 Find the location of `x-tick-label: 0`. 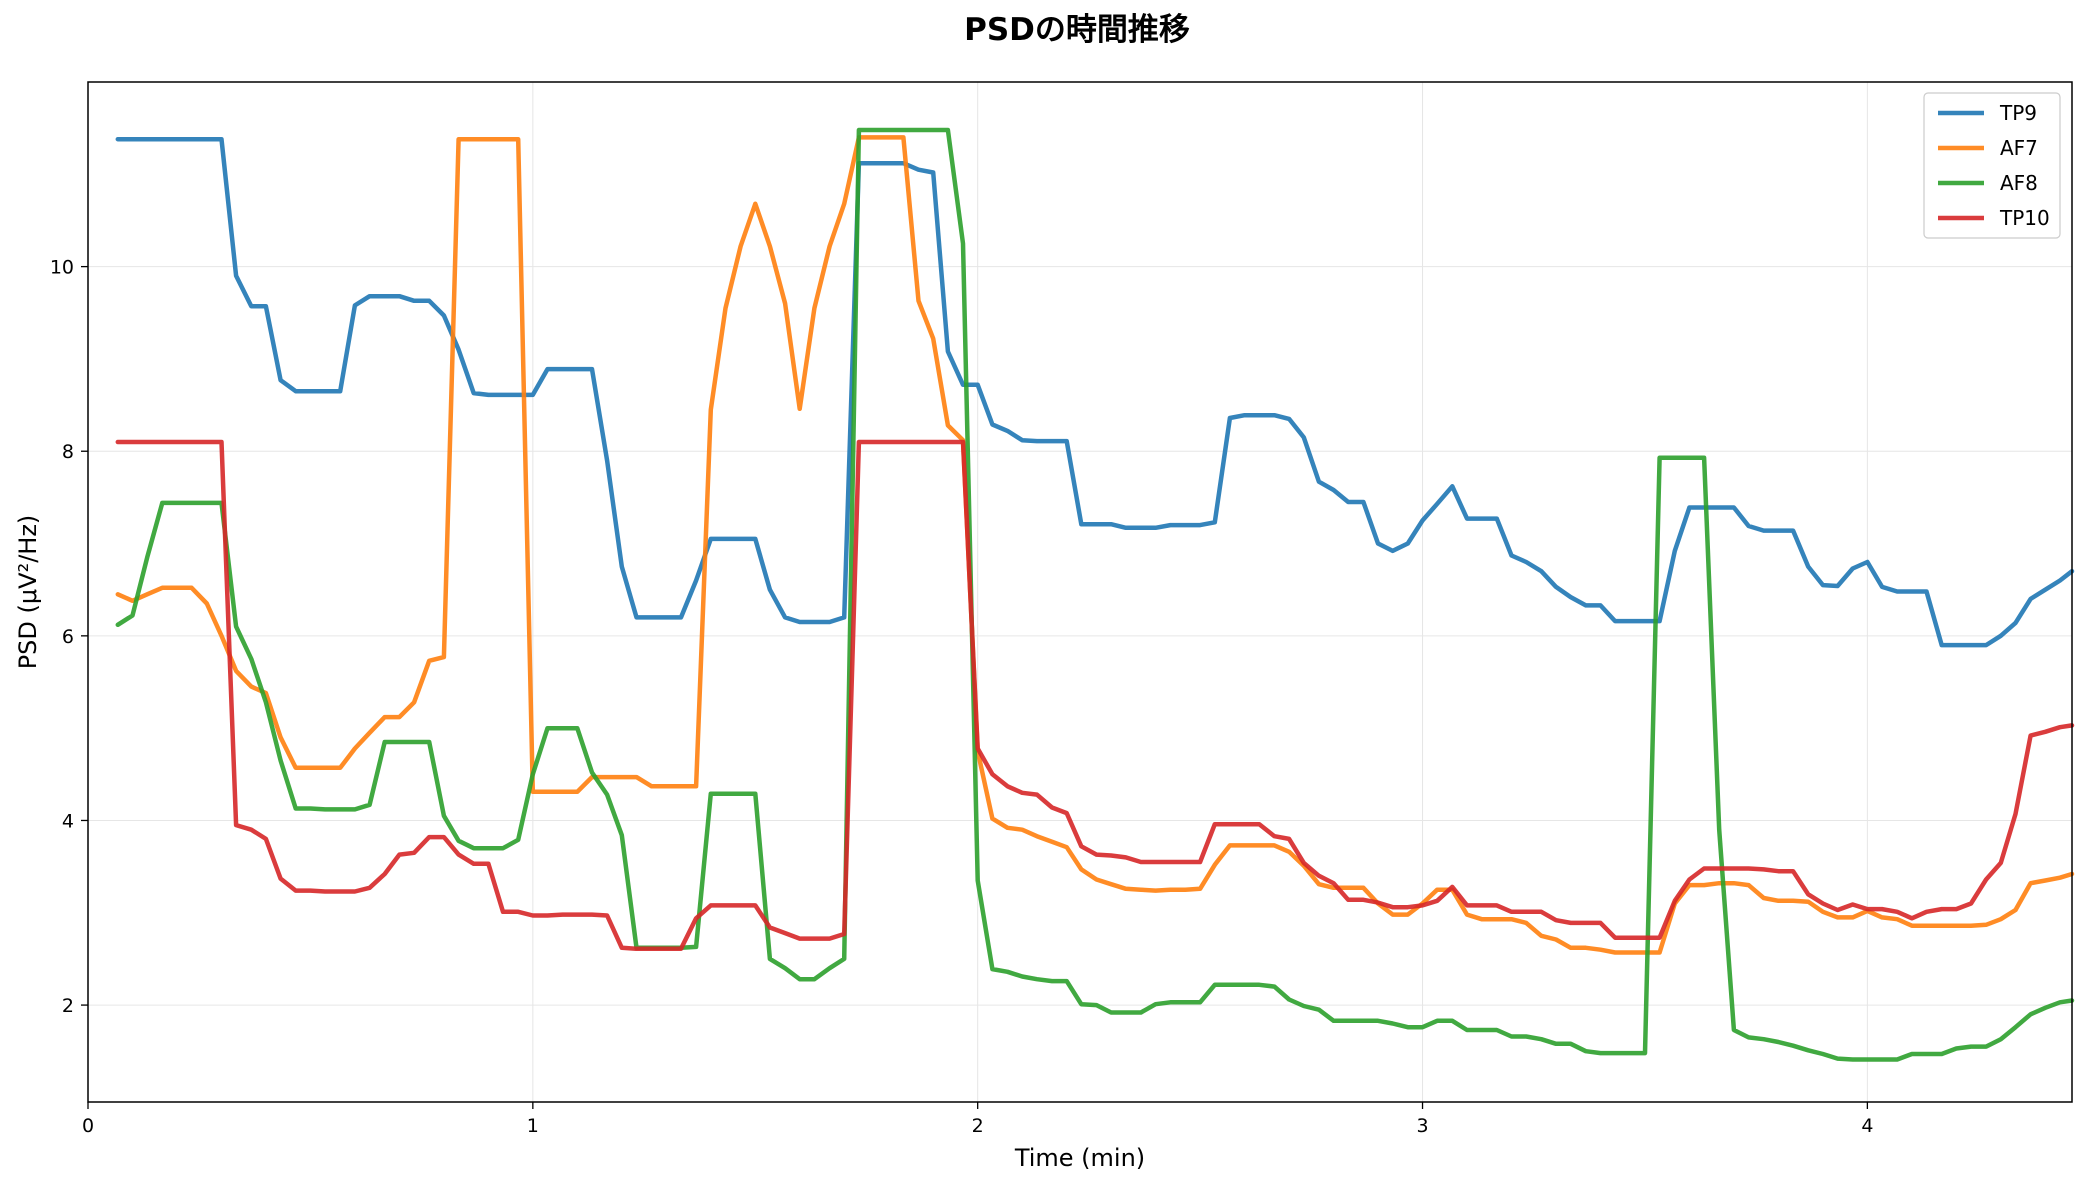

x-tick-label: 0 is located at coordinates (88, 1126).